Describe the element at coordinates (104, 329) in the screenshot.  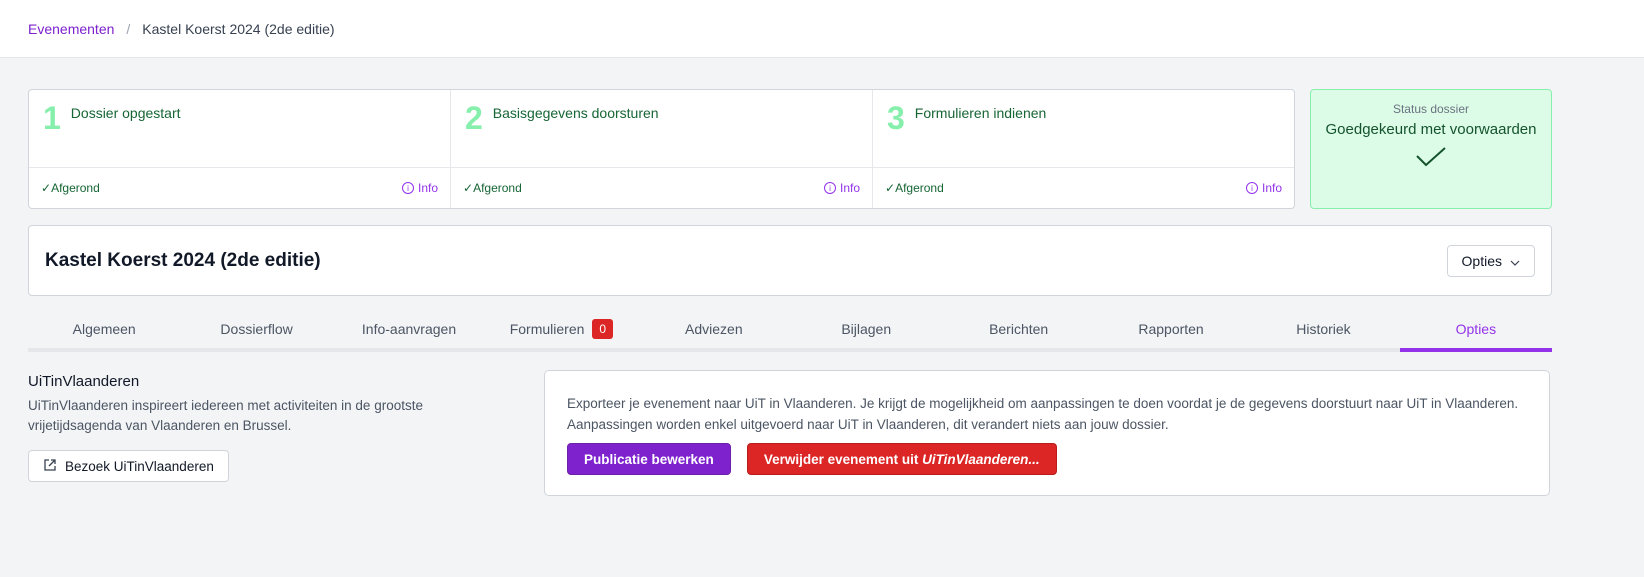
I see `tab-algemeen: Algemeen` at that location.